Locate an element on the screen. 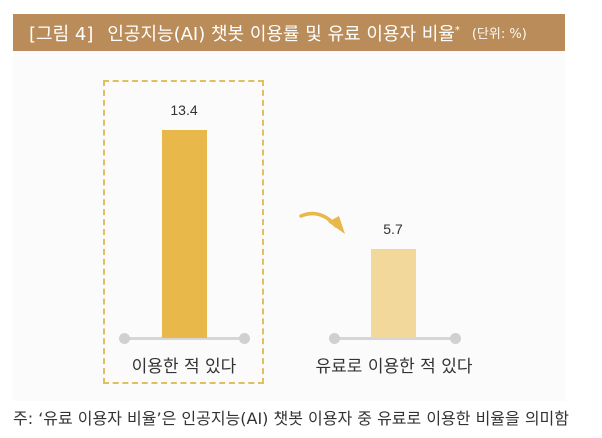 The height and width of the screenshot is (438, 602). bar-used is located at coordinates (184, 234).